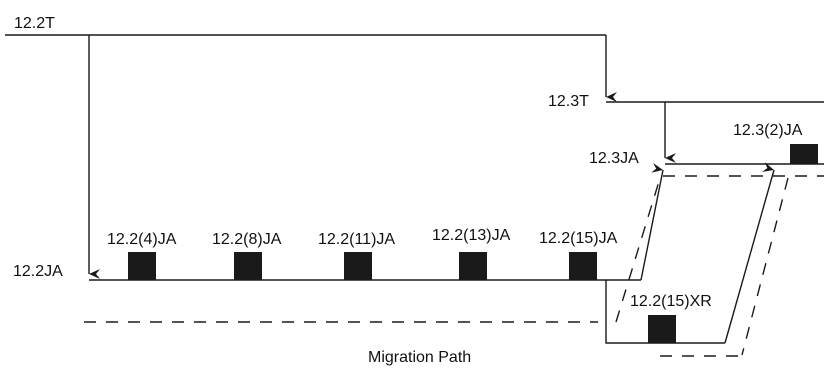  Describe the element at coordinates (614, 158) in the screenshot. I see `label-12-3ja: 12.3JA` at that location.